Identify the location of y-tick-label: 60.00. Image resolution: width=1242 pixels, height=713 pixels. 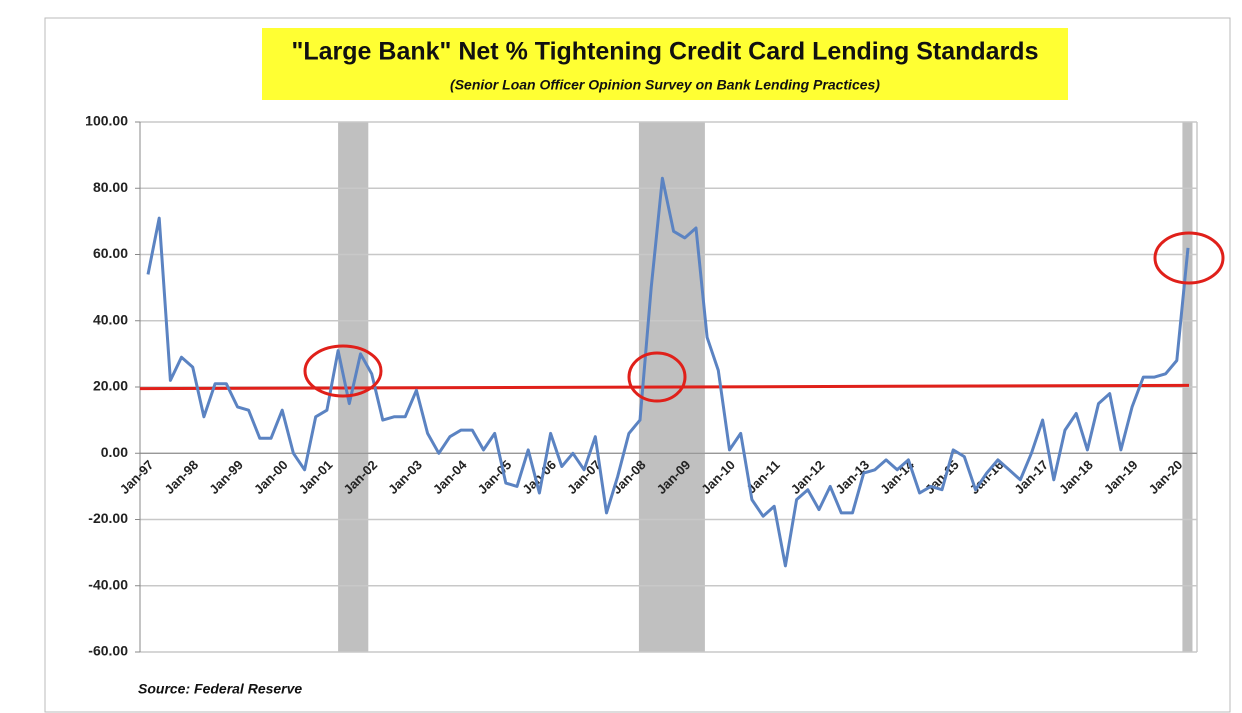
(110, 253).